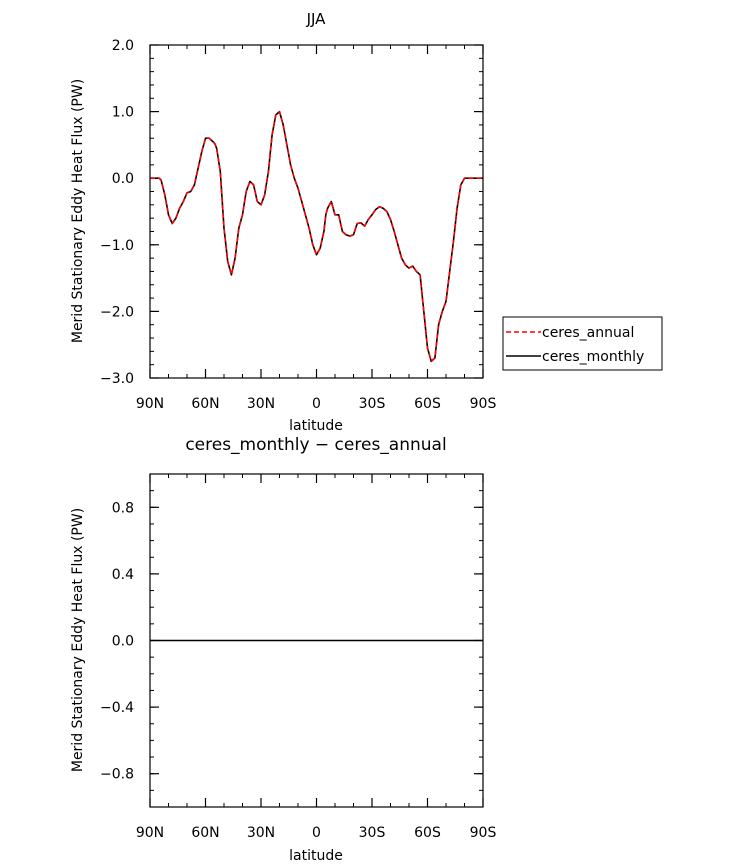  What do you see at coordinates (117, 212) in the screenshot?
I see `top-y-tick-labels: 2.0 1.0 0.0 −1.0 −2.0 −3.0` at bounding box center [117, 212].